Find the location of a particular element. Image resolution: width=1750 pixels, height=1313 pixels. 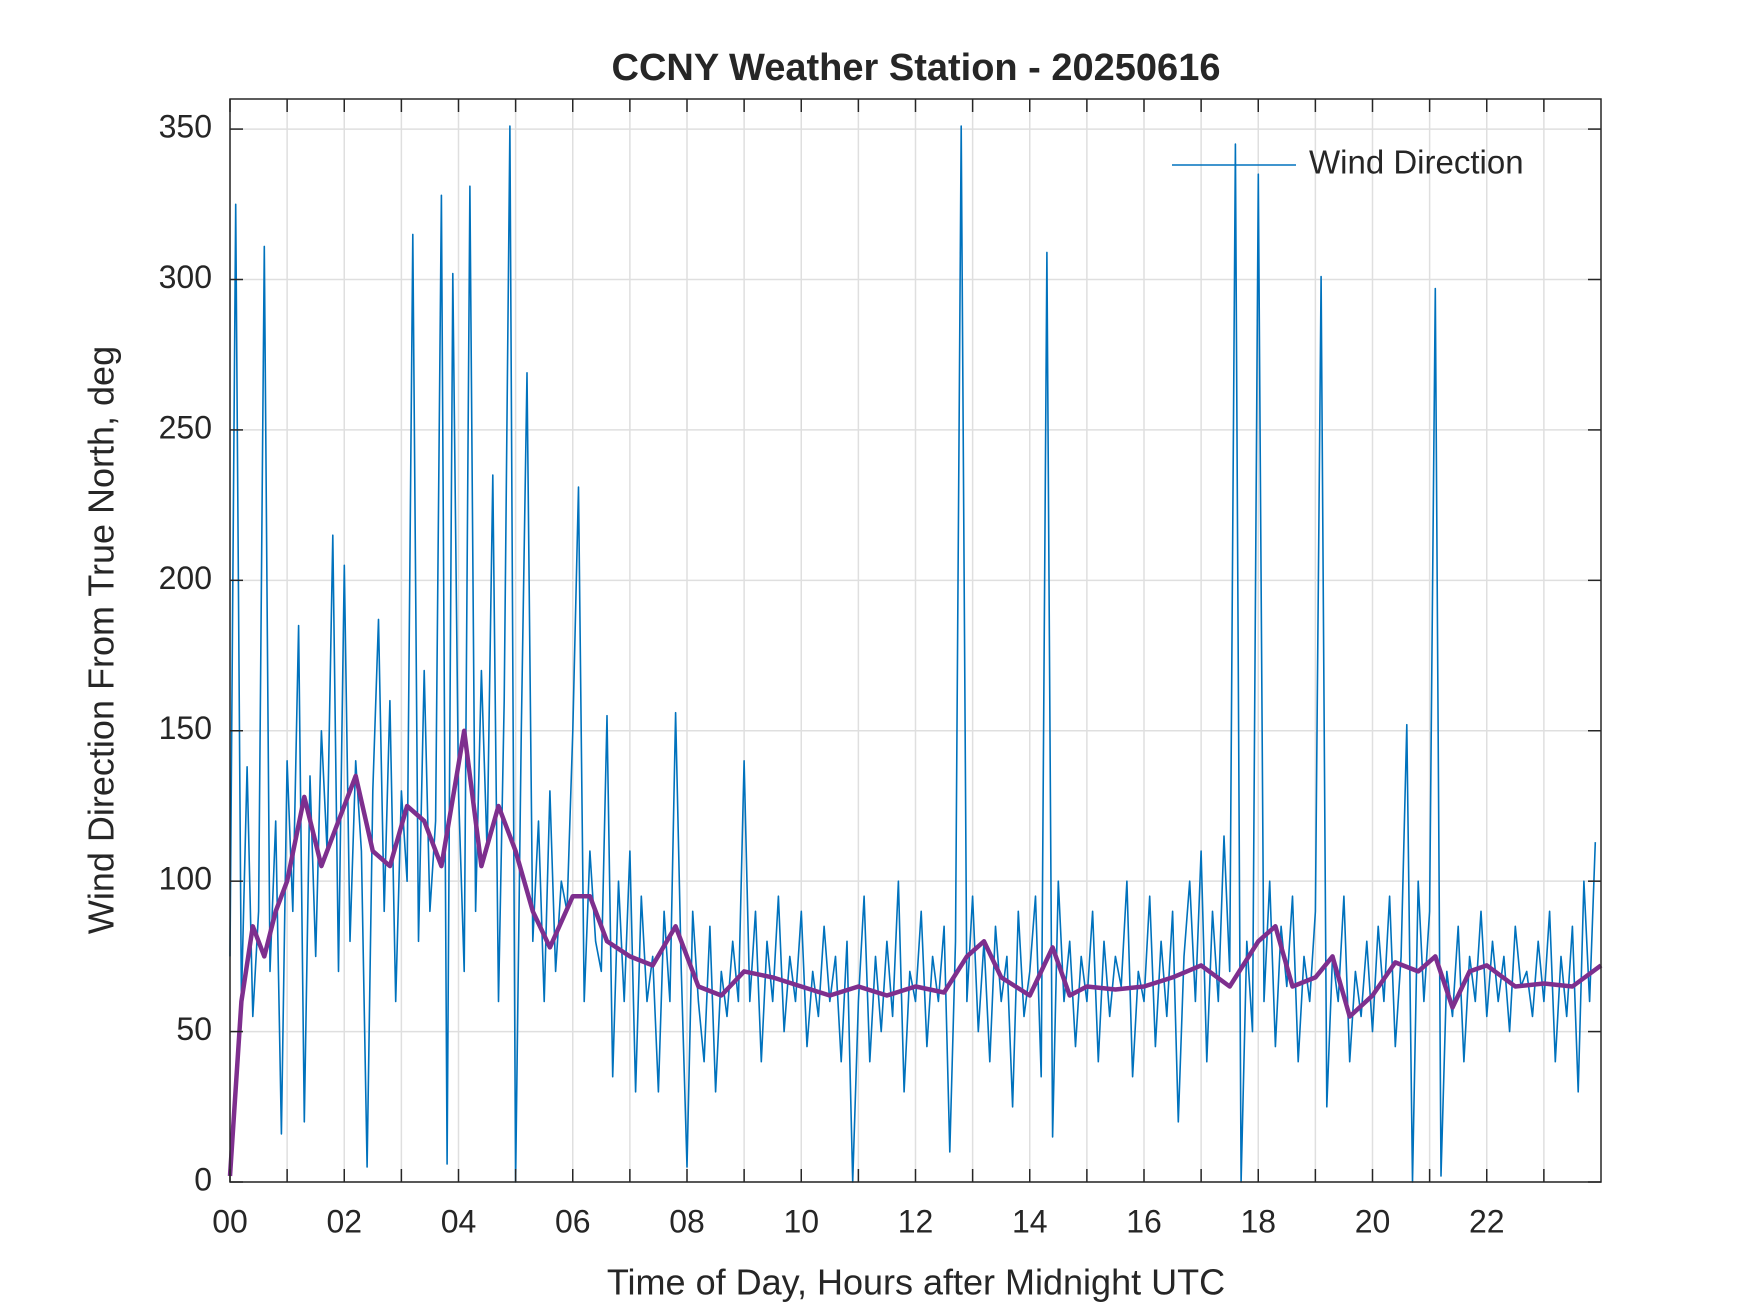

x-tick-label: 00 is located at coordinates (230, 1221).